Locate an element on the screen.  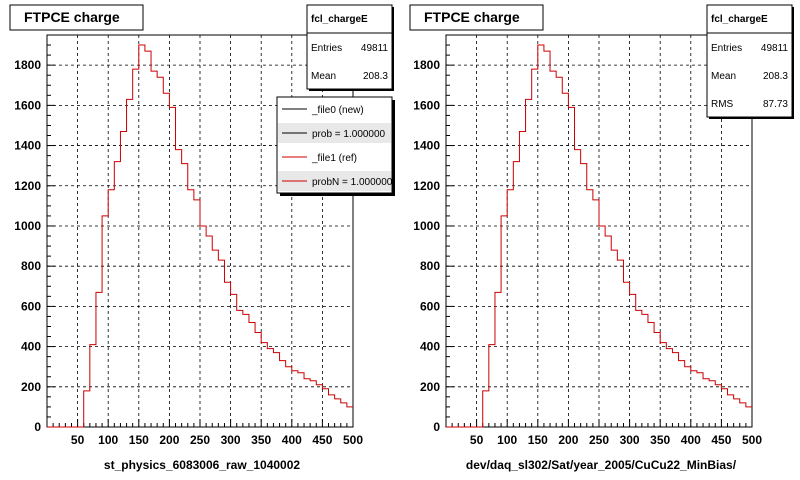
stats-row-label: RMS is located at coordinates (722, 104).